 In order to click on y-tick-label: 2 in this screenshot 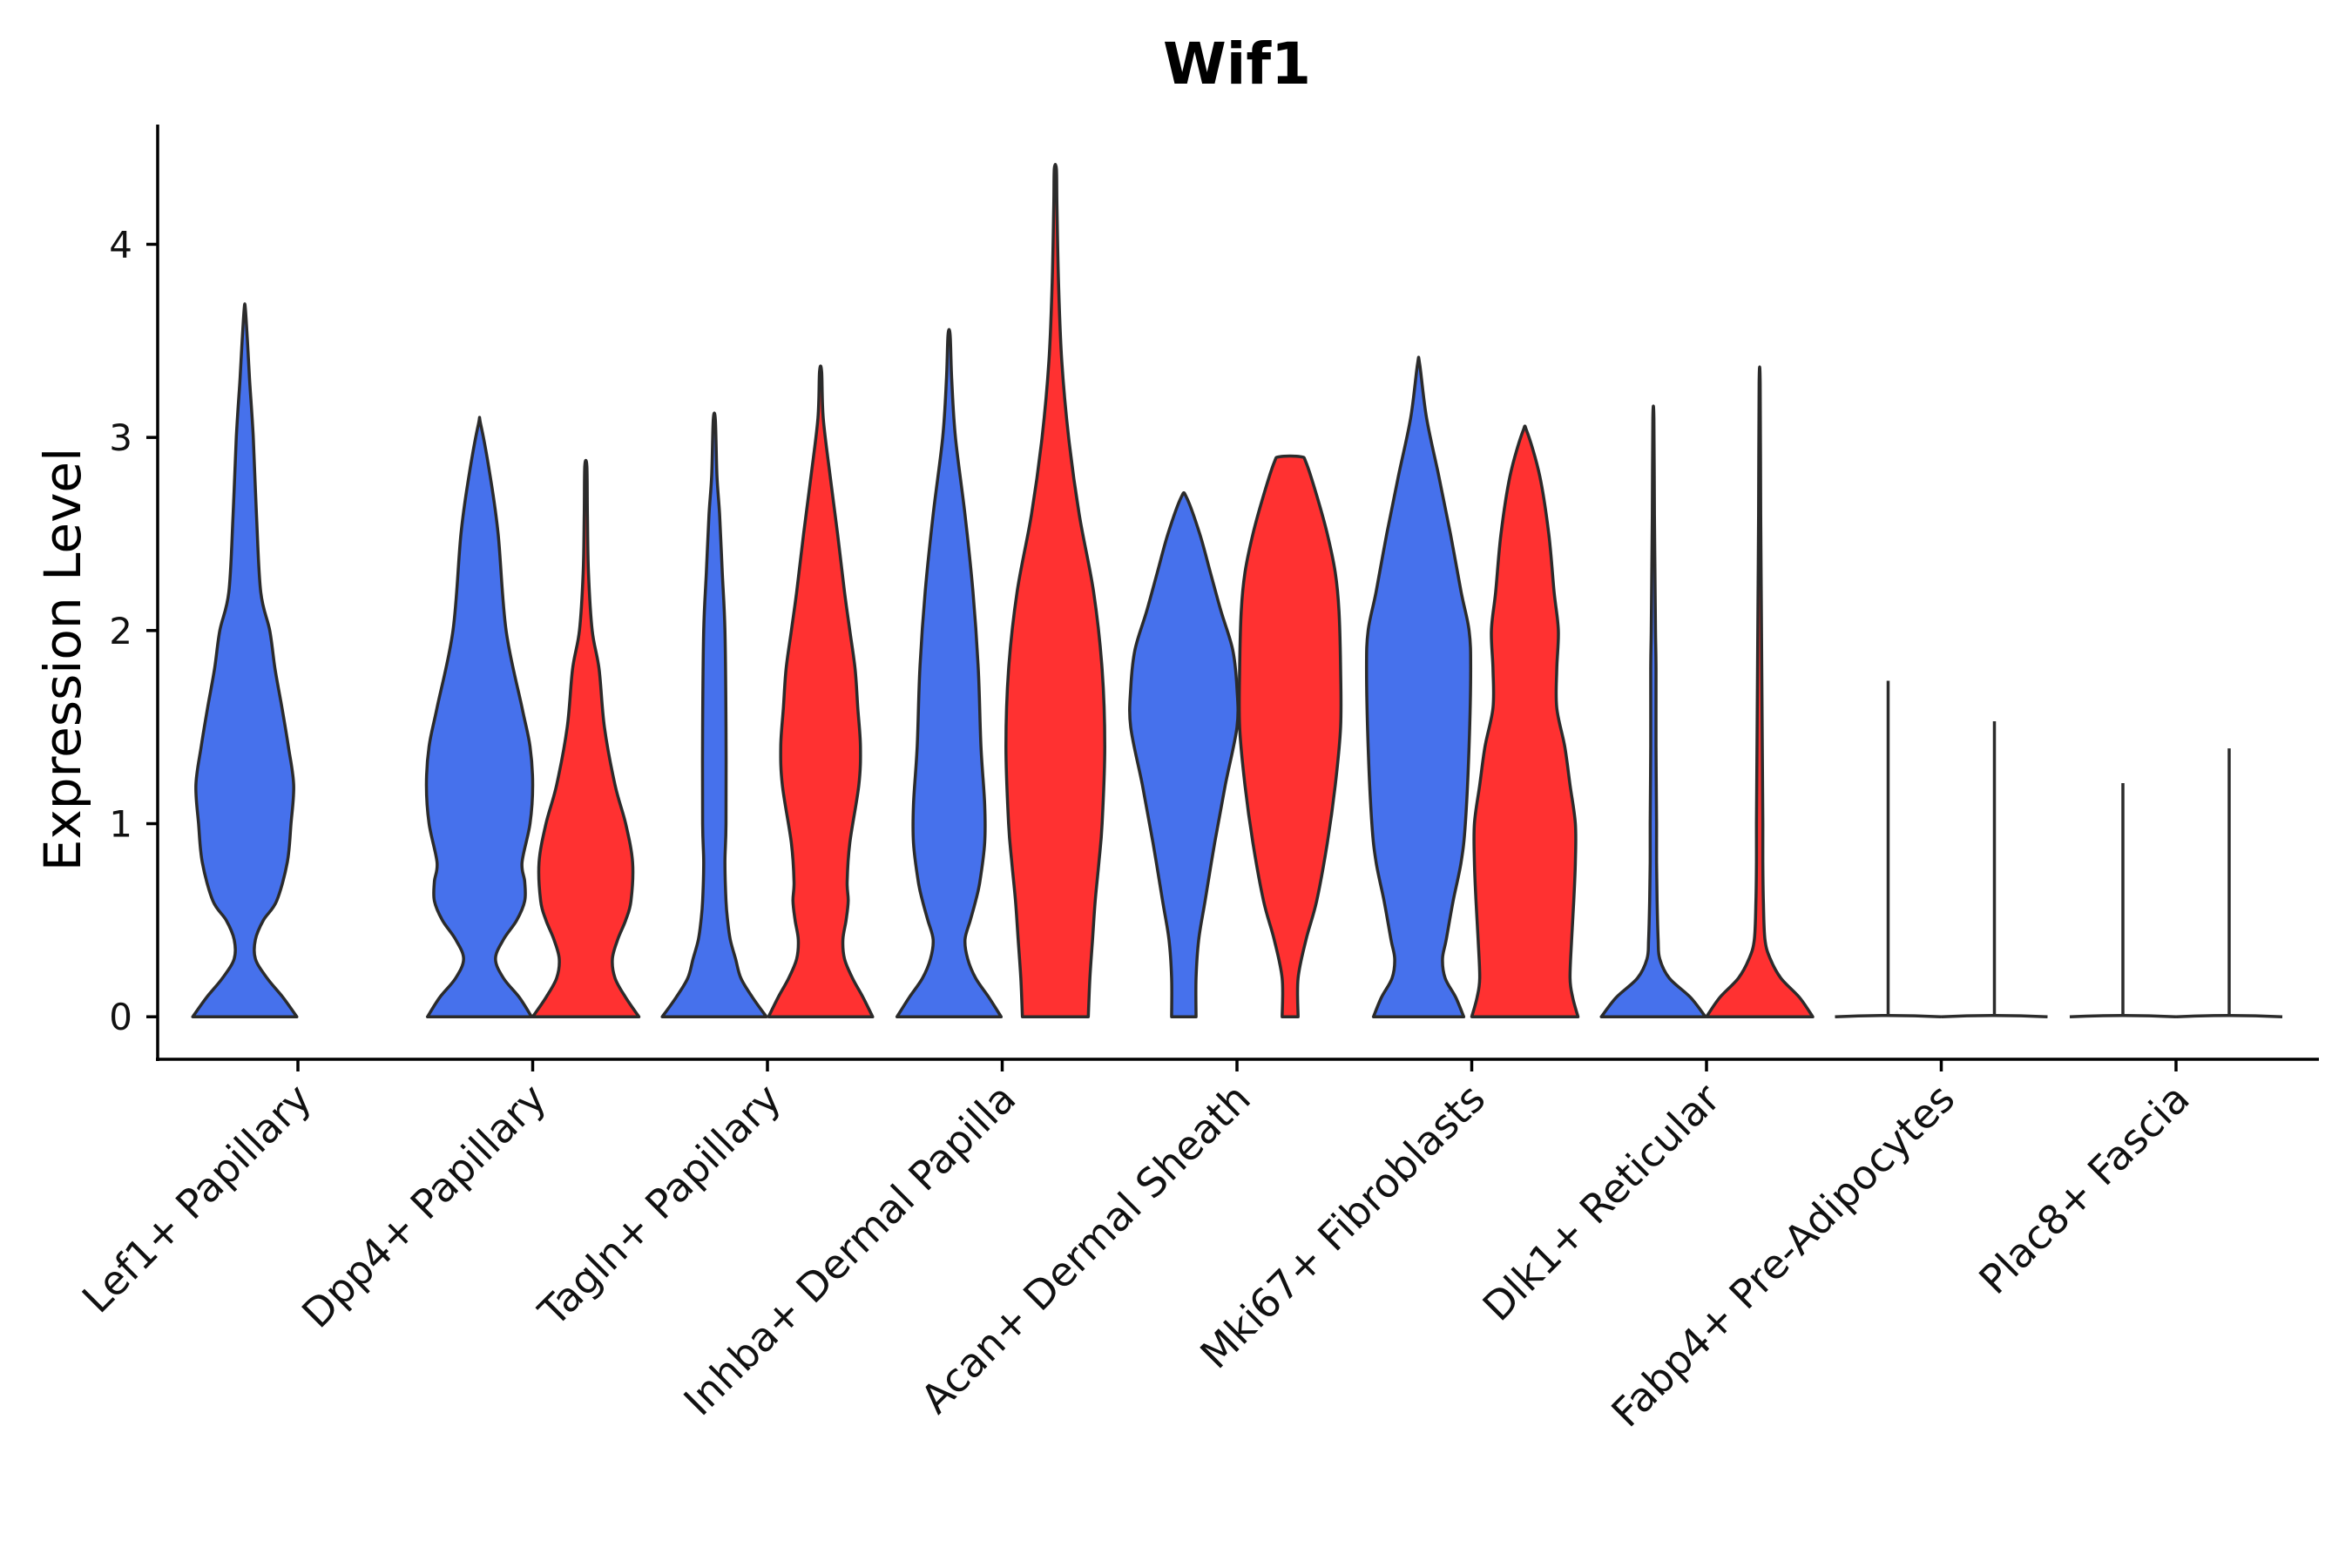, I will do `click(120, 631)`.